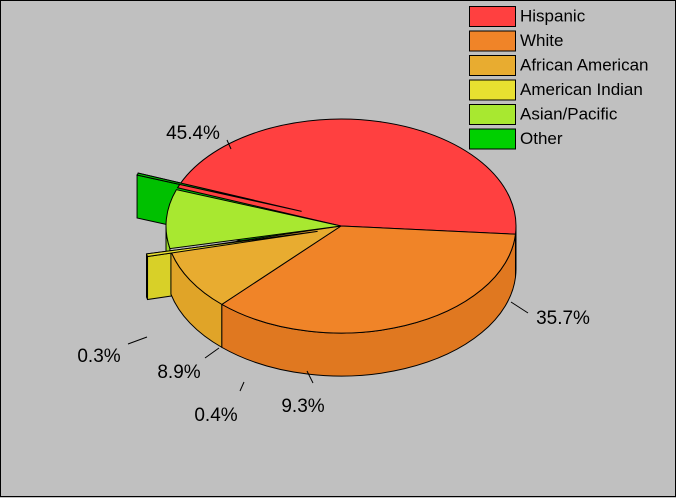 The width and height of the screenshot is (676, 498). What do you see at coordinates (563, 318) in the screenshot?
I see `value-label: 35.7%` at bounding box center [563, 318].